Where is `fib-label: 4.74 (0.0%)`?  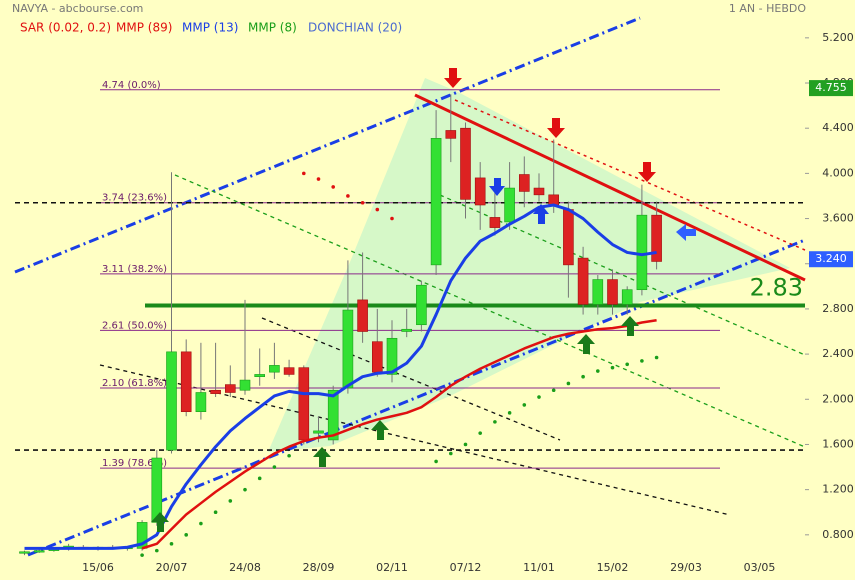 fib-label: 4.74 (0.0%) is located at coordinates (131, 85).